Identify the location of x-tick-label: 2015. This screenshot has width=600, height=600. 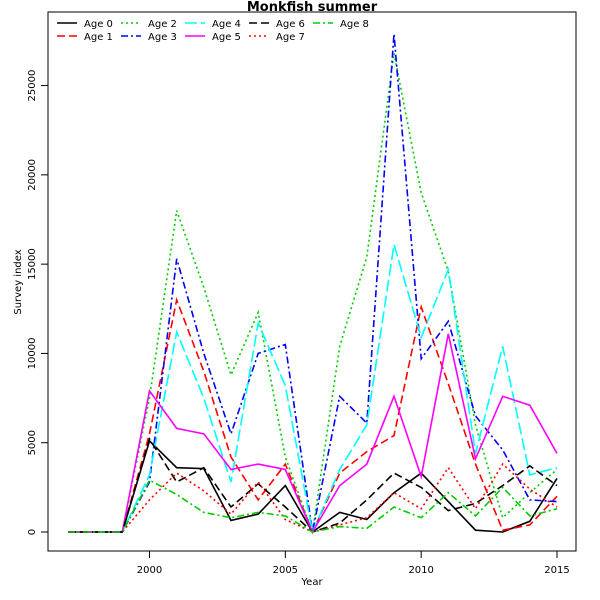
(556, 570).